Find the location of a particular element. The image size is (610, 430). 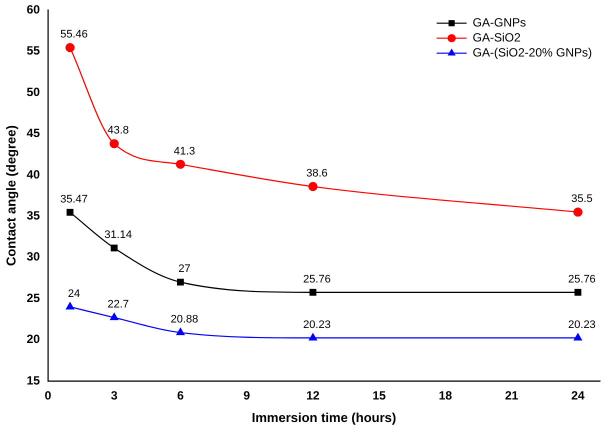

data-label: 43.8 is located at coordinates (118, 130).